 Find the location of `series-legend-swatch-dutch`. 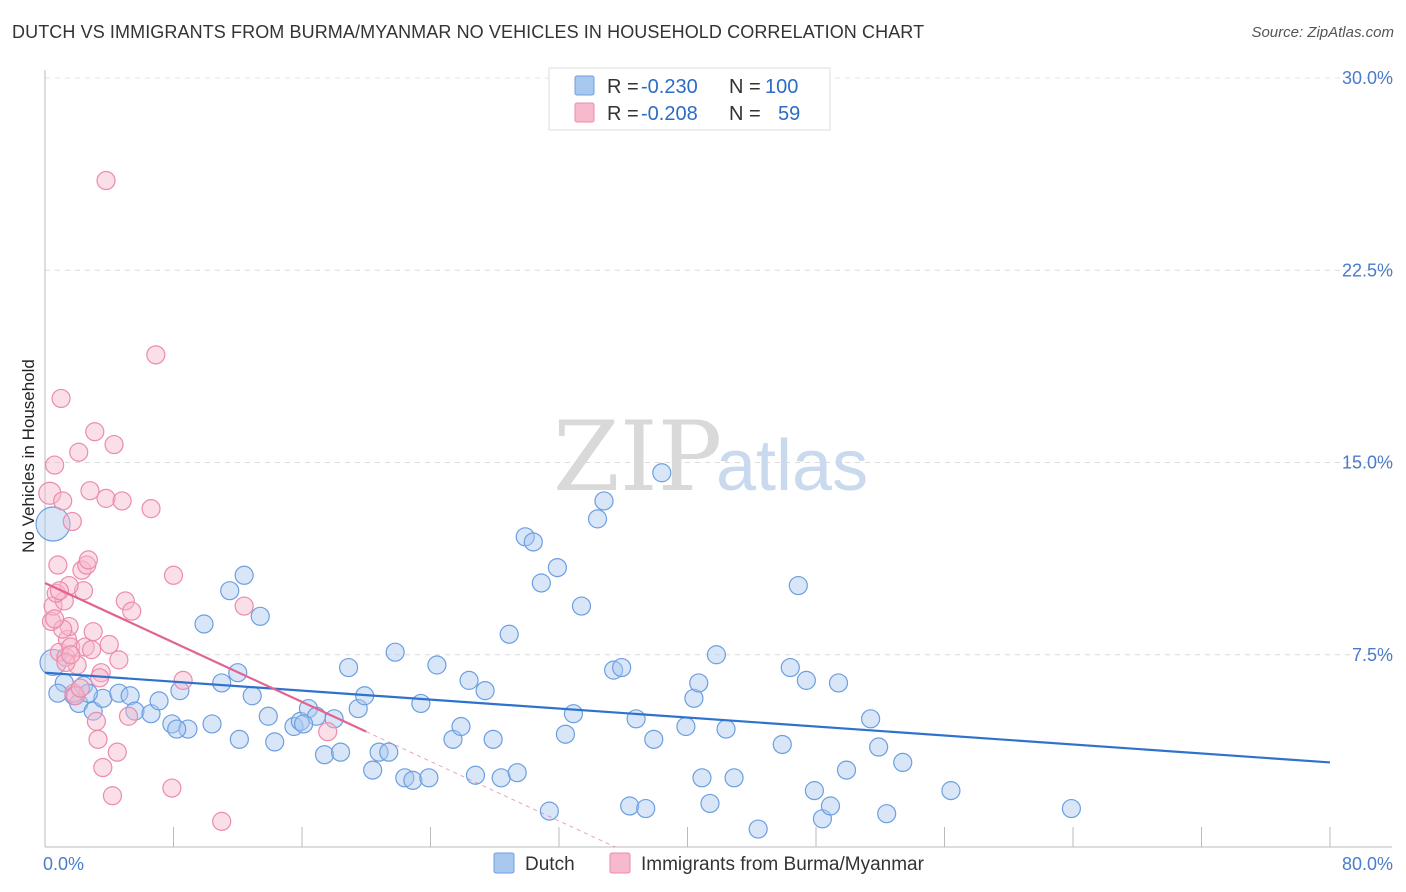

series-legend-swatch-dutch is located at coordinates (504, 863).